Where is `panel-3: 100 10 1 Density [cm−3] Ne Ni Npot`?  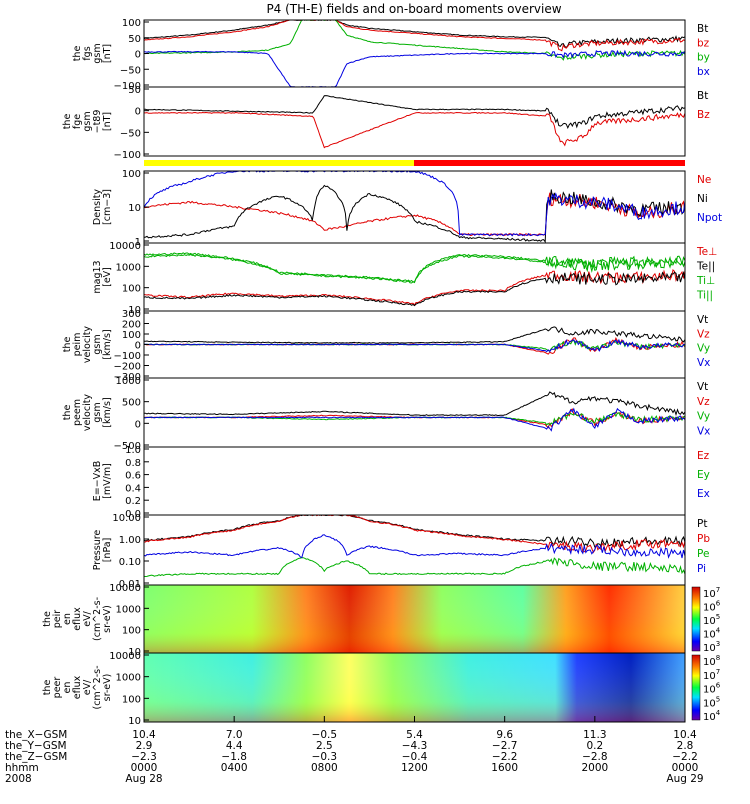
panel-3: 100 10 1 Density [cm−3] Ne Ni Npot is located at coordinates (407, 208).